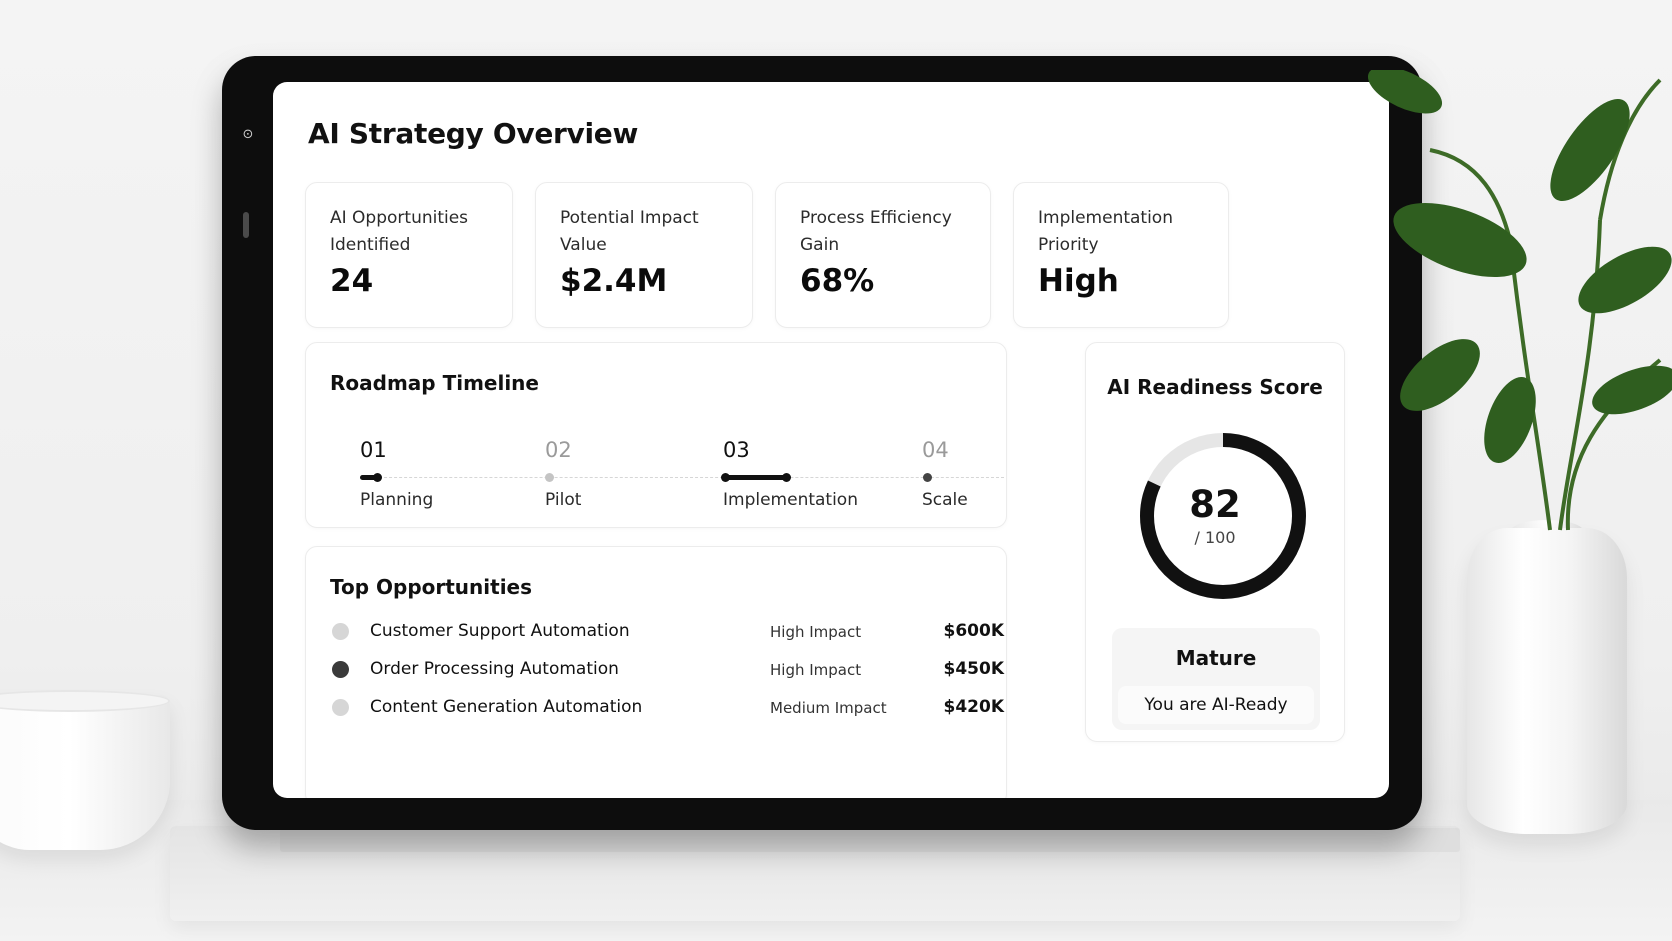 The height and width of the screenshot is (941, 1672). I want to click on timeline-dot-implementation-start, so click(725, 477).